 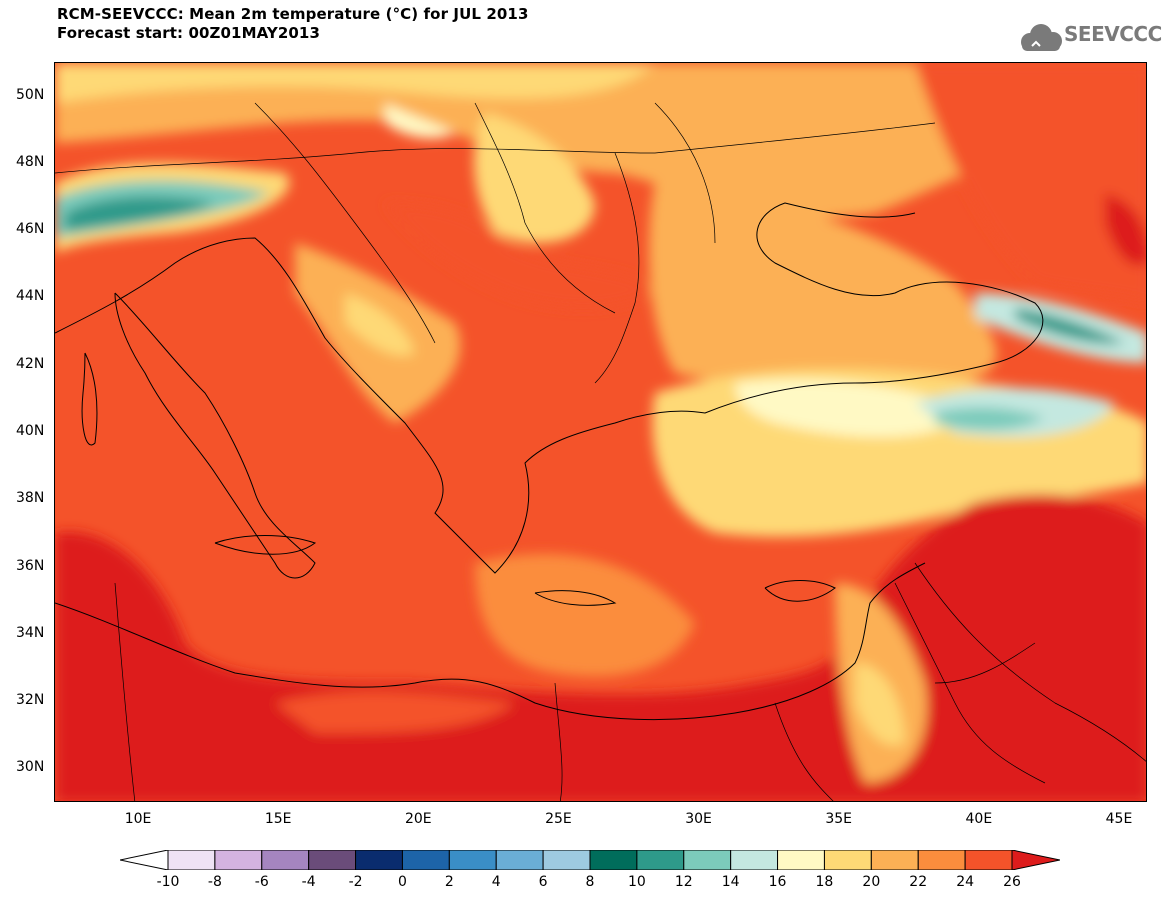 What do you see at coordinates (824, 882) in the screenshot?
I see `colorbar-label: 18` at bounding box center [824, 882].